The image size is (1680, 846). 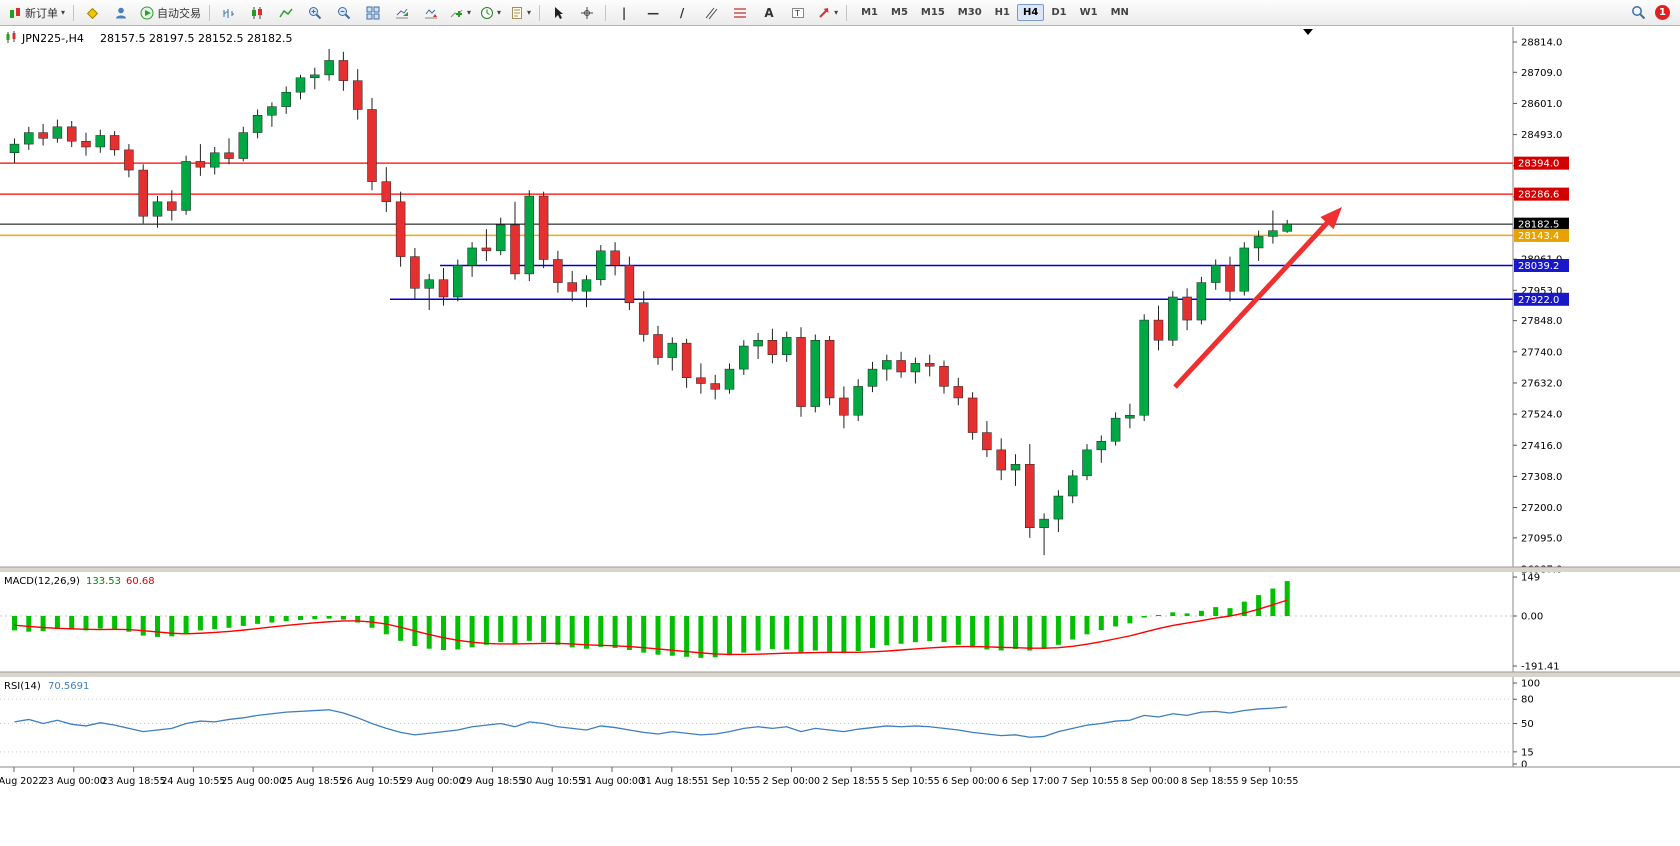 I want to click on person-icon, so click(x=121, y=12).